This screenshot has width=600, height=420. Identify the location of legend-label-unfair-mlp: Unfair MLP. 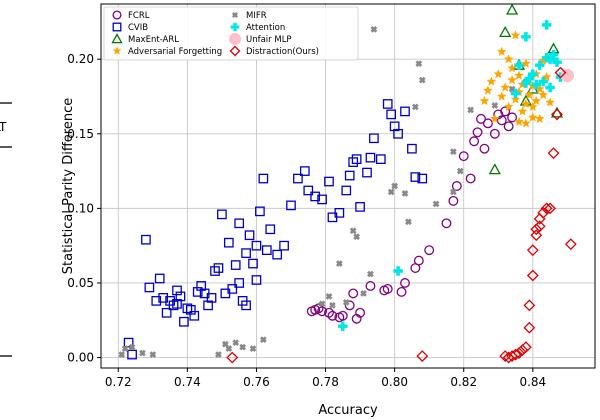
(269, 40).